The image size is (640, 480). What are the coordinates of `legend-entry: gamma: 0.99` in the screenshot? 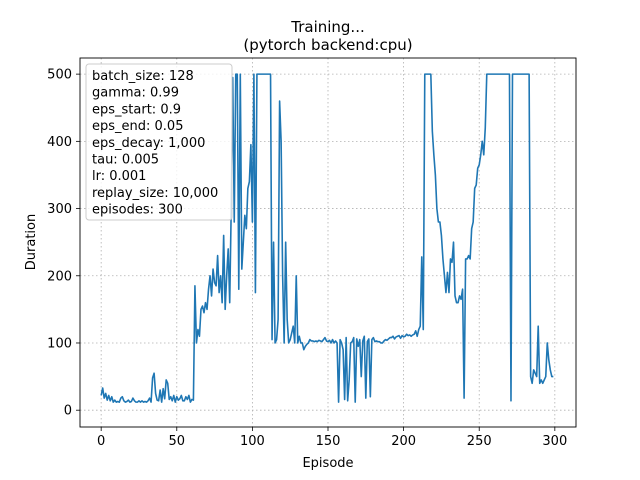 It's located at (135, 93).